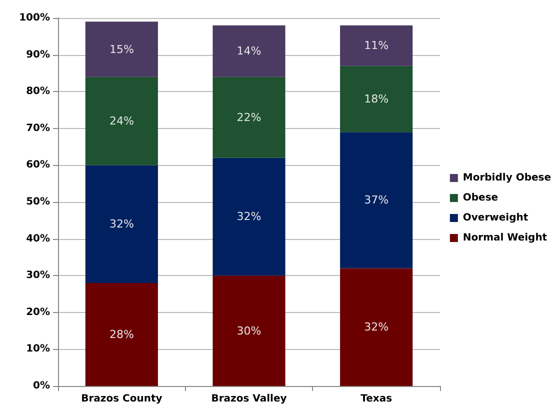 This screenshot has width=560, height=416. Describe the element at coordinates (122, 399) in the screenshot. I see `x-tick-label: Brazos County` at that location.